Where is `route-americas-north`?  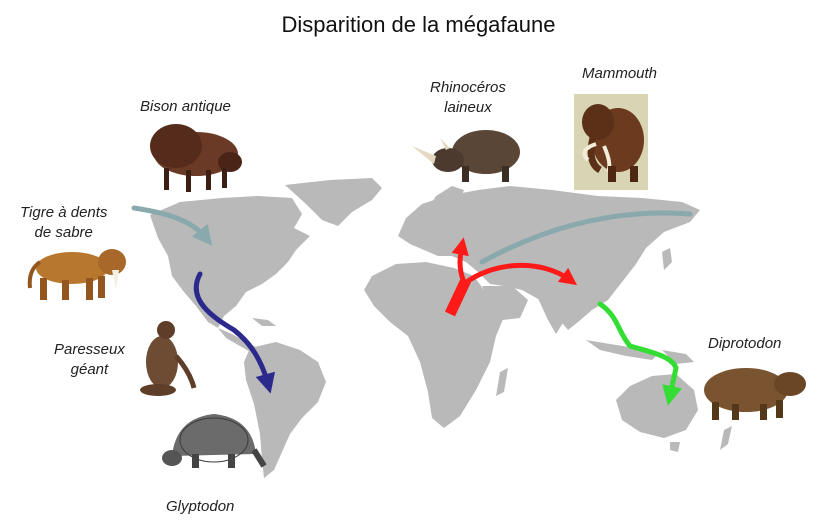 route-americas-north is located at coordinates (172, 225).